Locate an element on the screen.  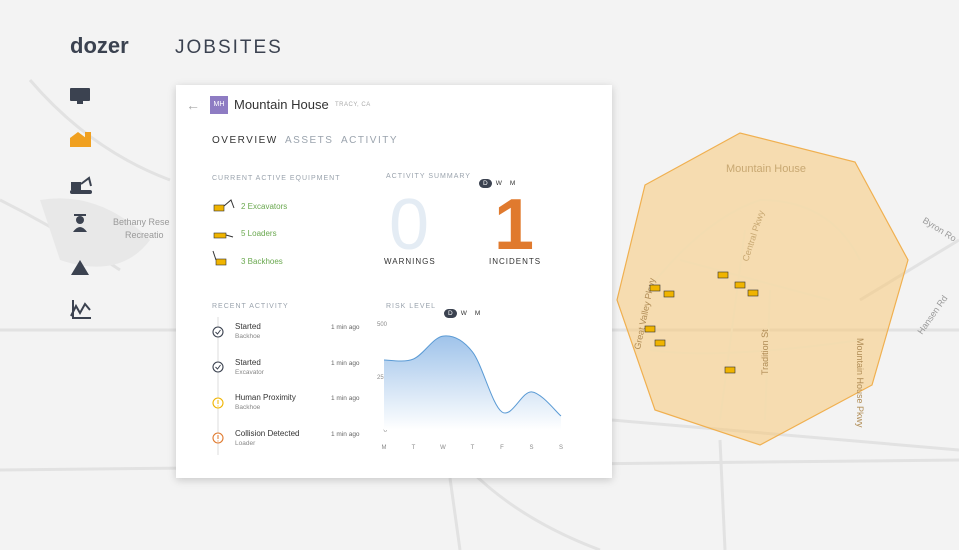
sidebar is located at coordinates (81, 203).